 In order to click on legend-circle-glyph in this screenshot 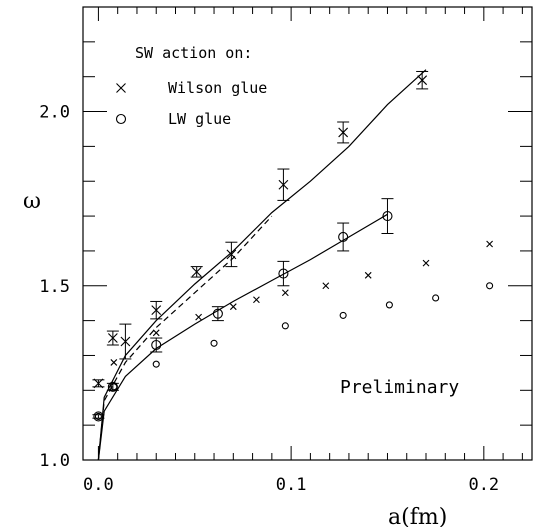, I will do `click(121, 119)`.